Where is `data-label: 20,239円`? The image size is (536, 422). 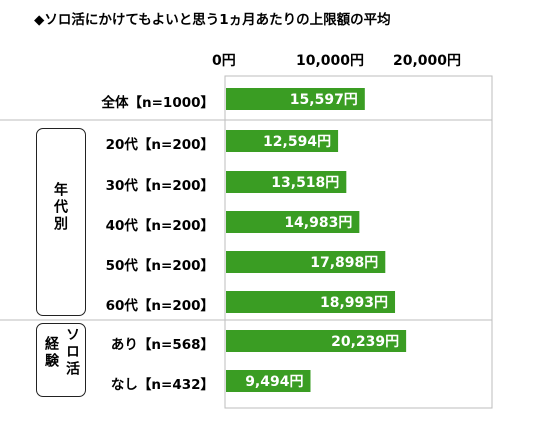 data-label: 20,239円 is located at coordinates (365, 342).